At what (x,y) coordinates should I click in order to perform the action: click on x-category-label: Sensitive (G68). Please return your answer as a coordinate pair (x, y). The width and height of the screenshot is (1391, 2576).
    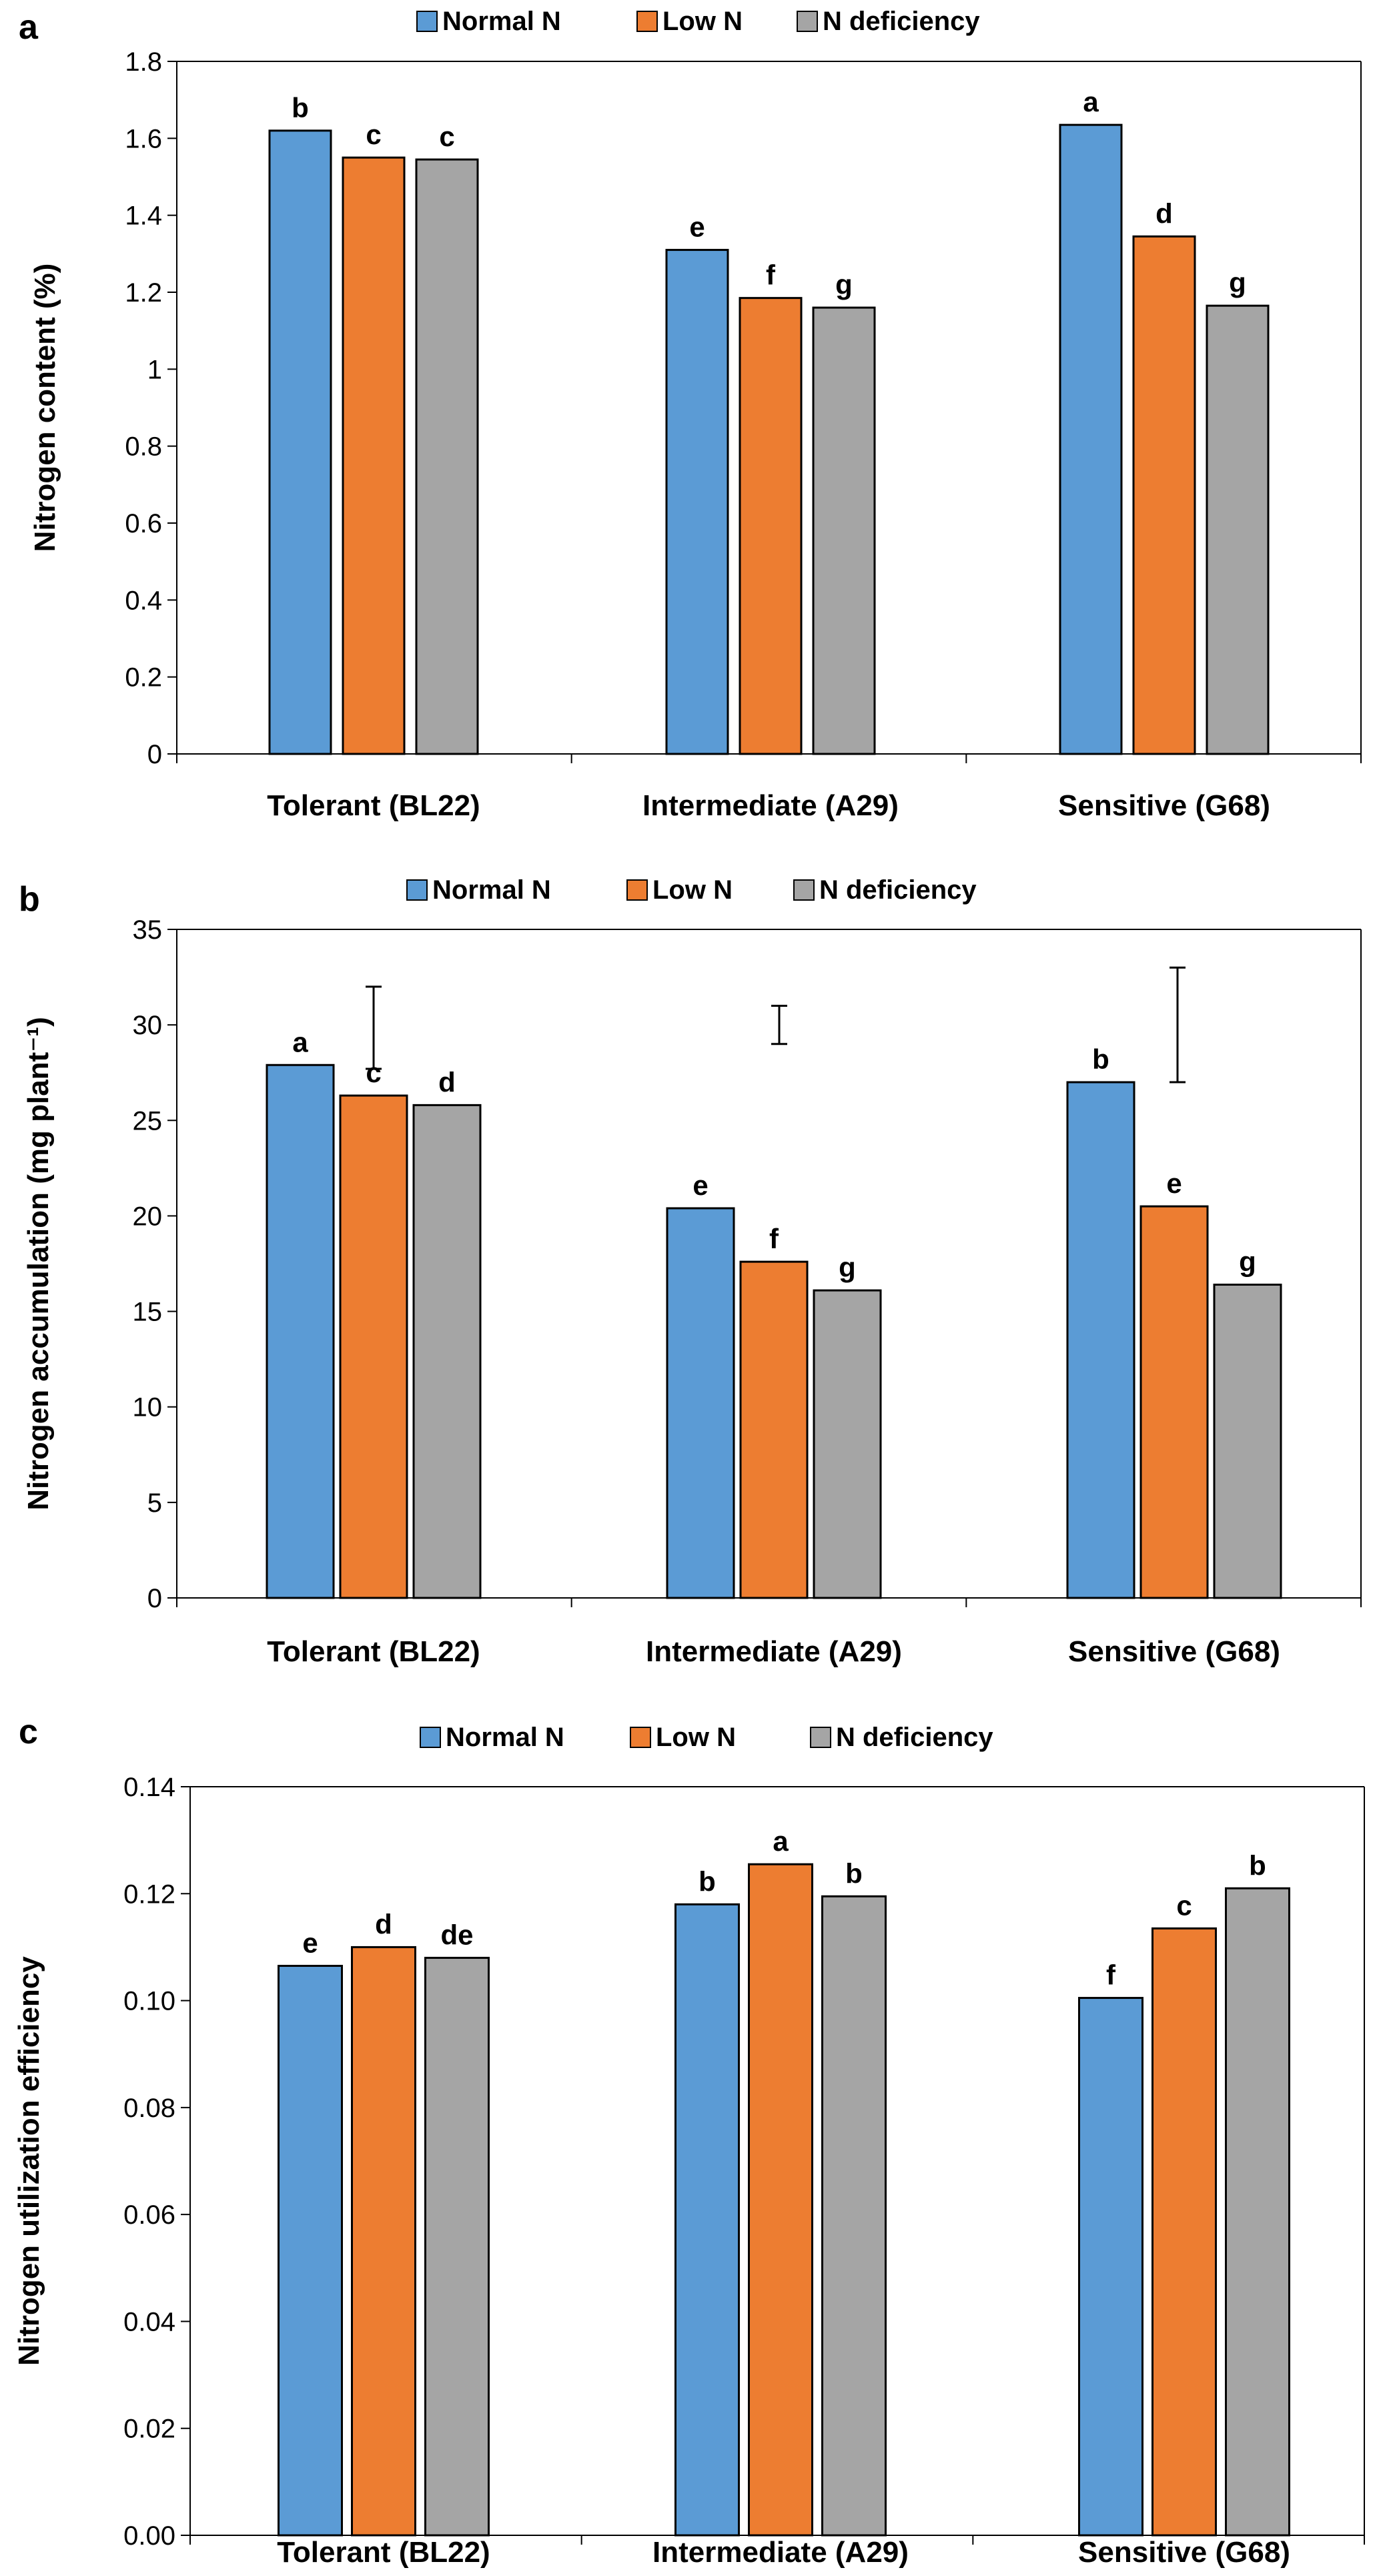
    Looking at the image, I should click on (1174, 1651).